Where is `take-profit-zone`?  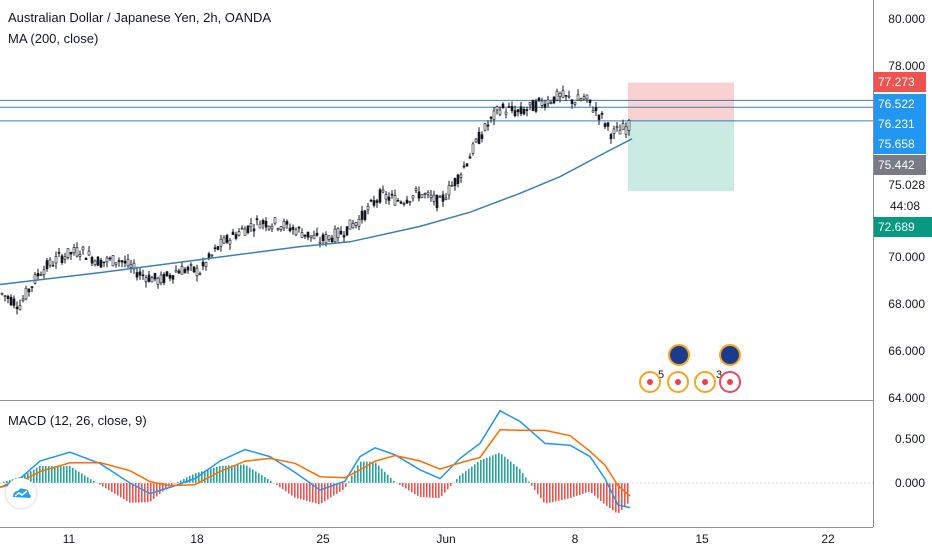 take-profit-zone is located at coordinates (681, 156).